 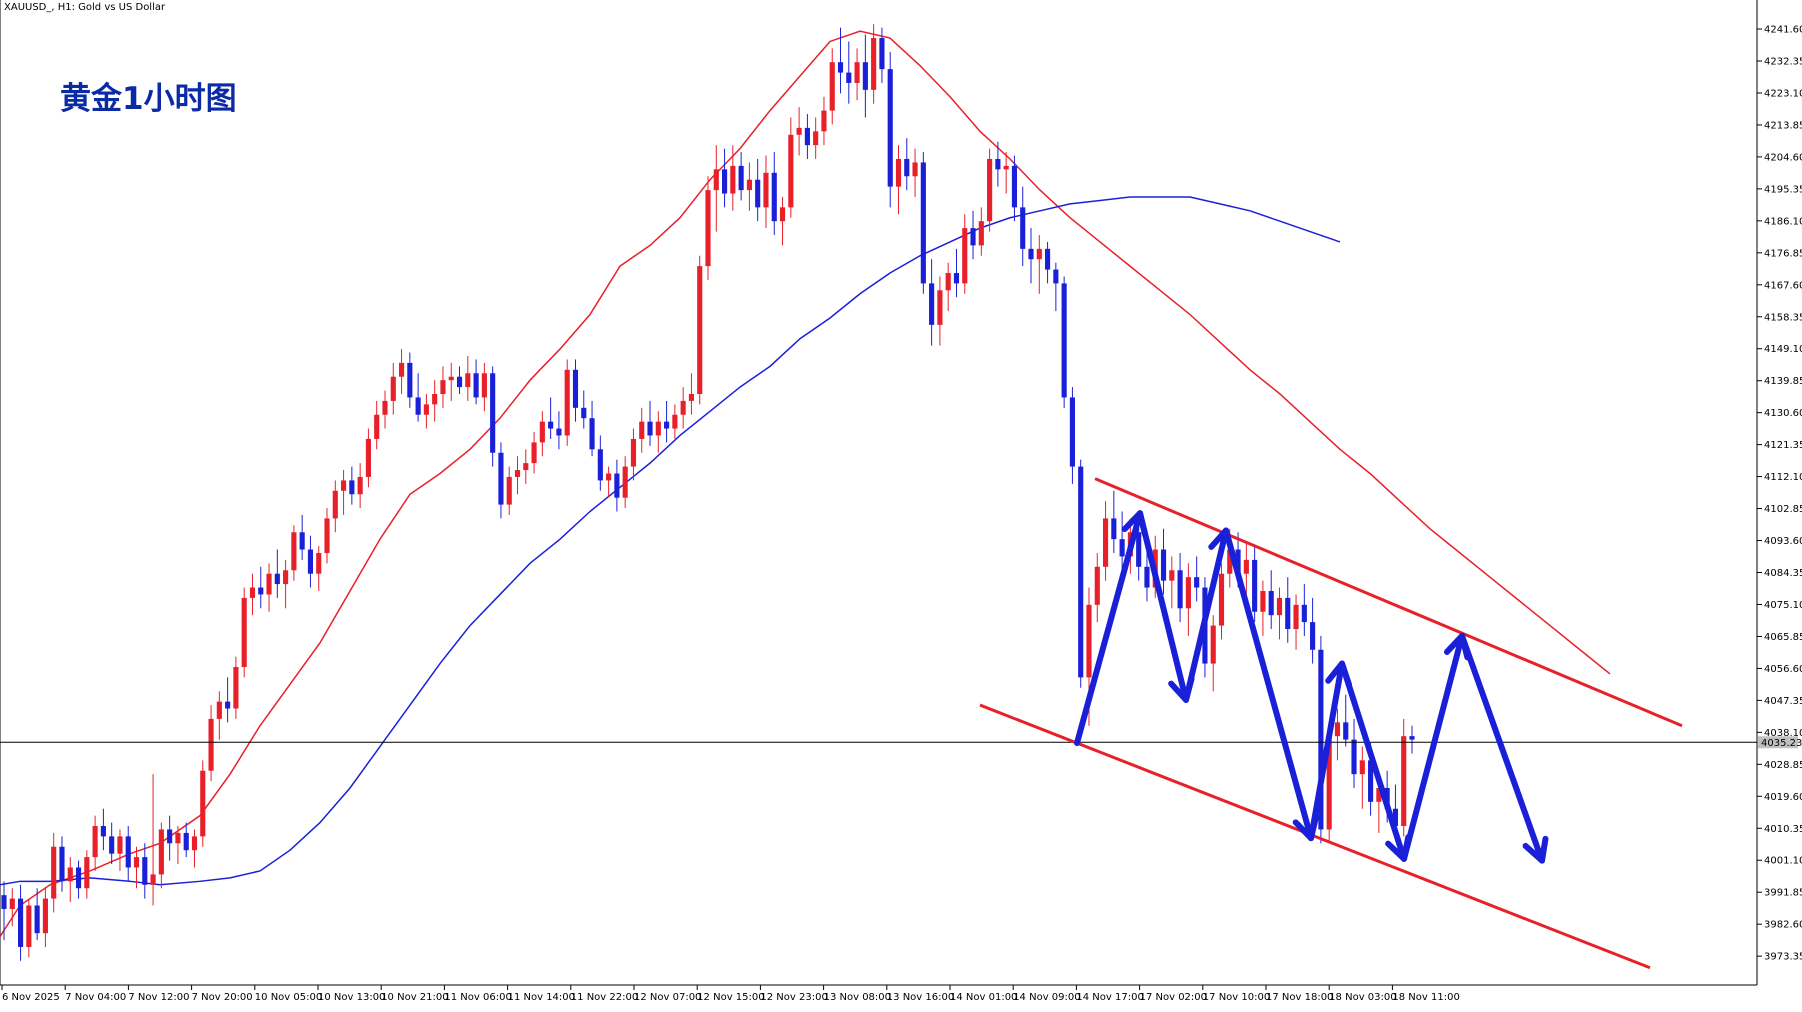 I want to click on price-tick-label: 4038.10, so click(x=1783, y=733).